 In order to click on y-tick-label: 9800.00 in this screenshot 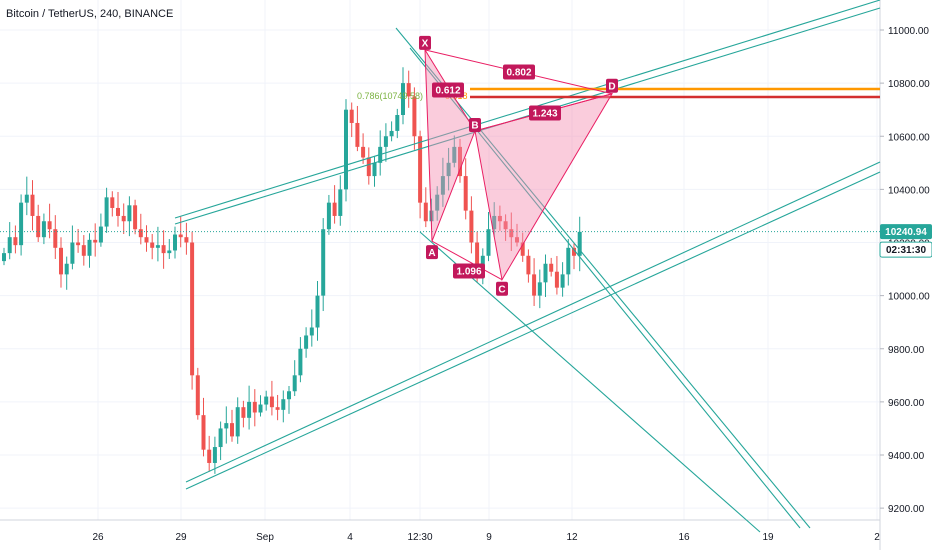, I will do `click(906, 350)`.